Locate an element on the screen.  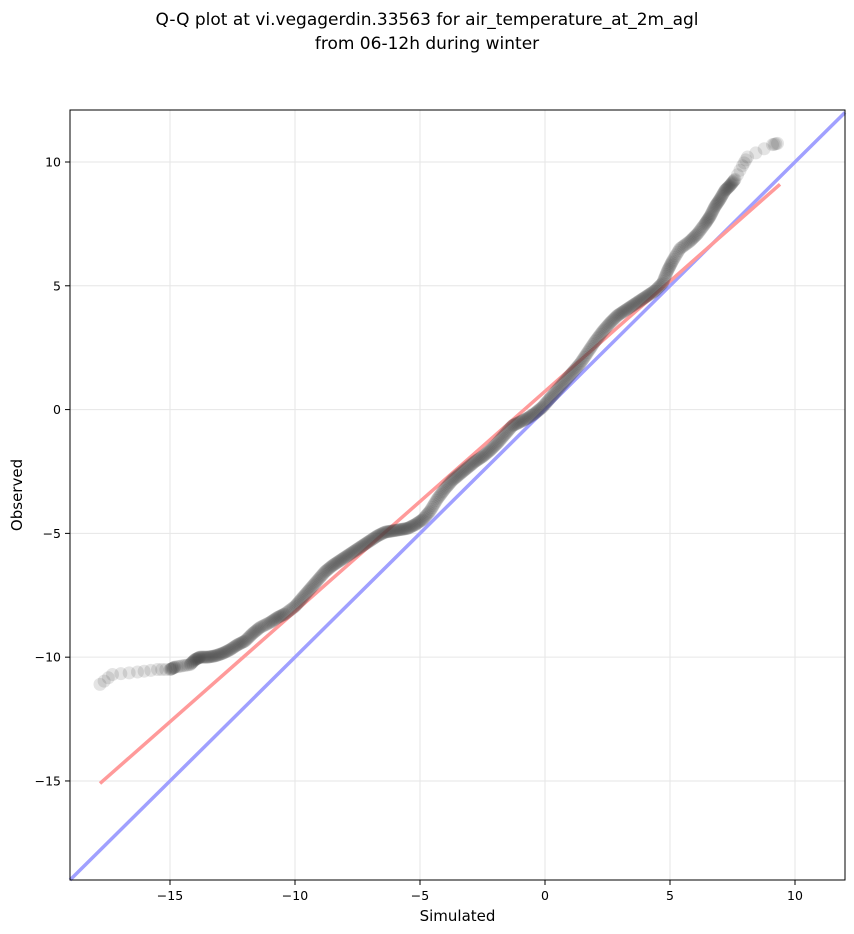
y-axis-ticks: −15 −10 −5 0 5 10 is located at coordinates (52, 471).